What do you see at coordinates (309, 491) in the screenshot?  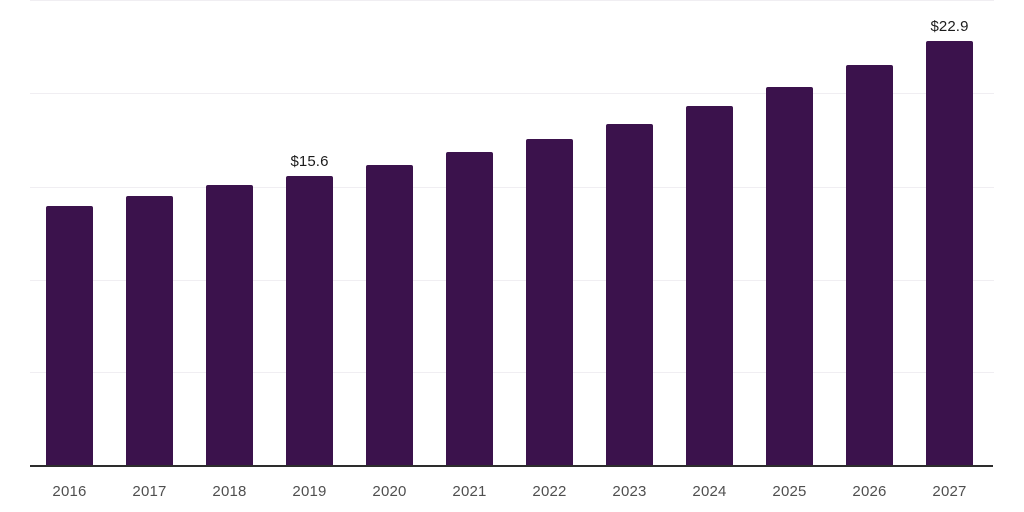 I see `x-tick-label-2019: 2019` at bounding box center [309, 491].